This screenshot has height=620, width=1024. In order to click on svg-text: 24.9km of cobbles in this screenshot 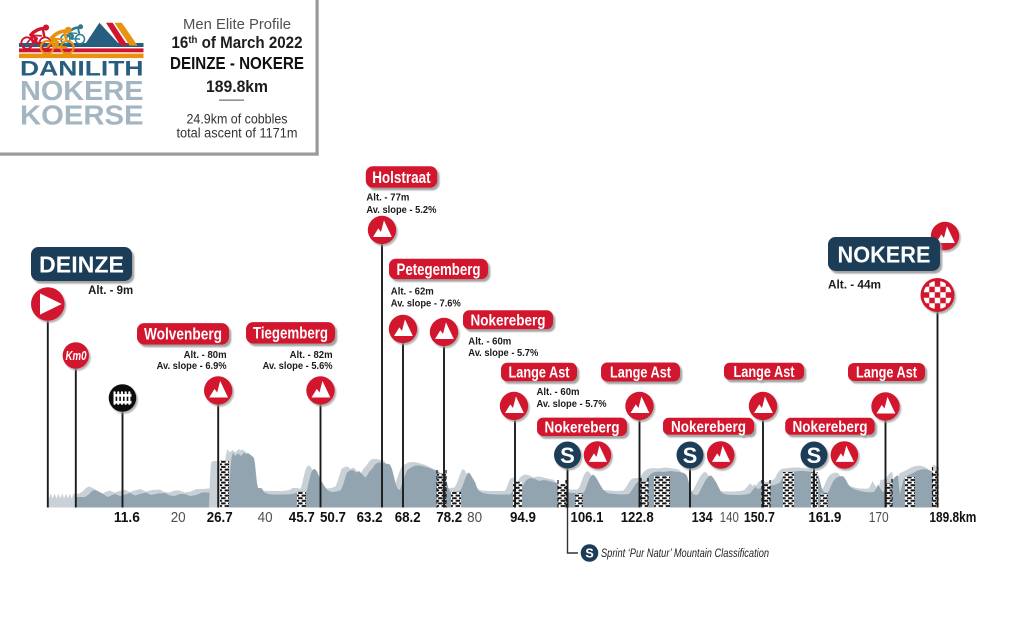, I will do `click(237, 119)`.